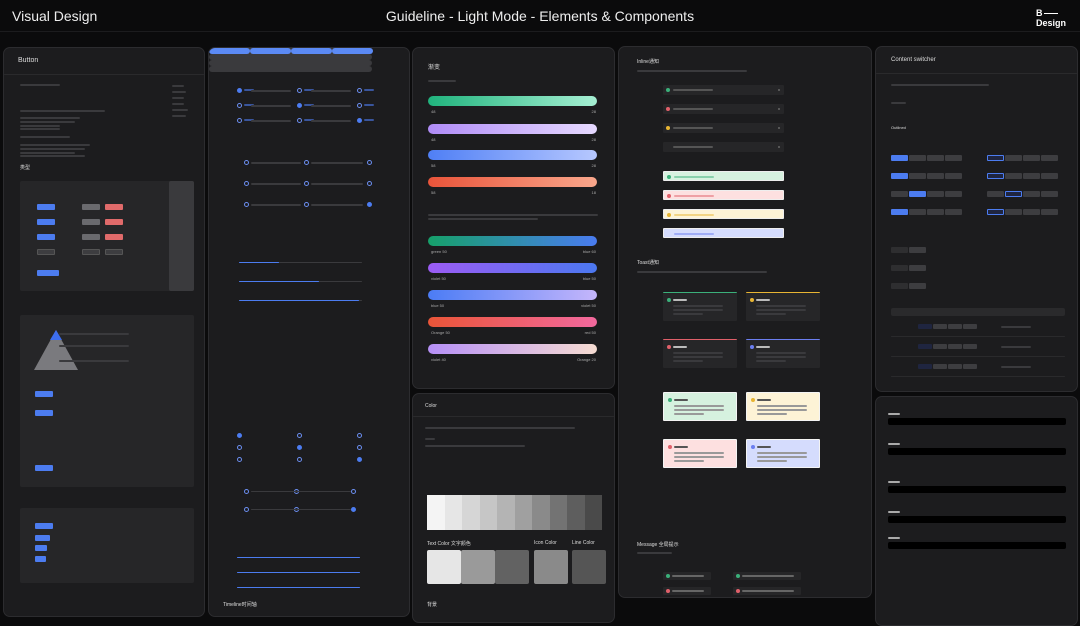 This screenshot has width=1080, height=626. Describe the element at coordinates (246, 162) in the screenshot. I see `step-icon` at that location.